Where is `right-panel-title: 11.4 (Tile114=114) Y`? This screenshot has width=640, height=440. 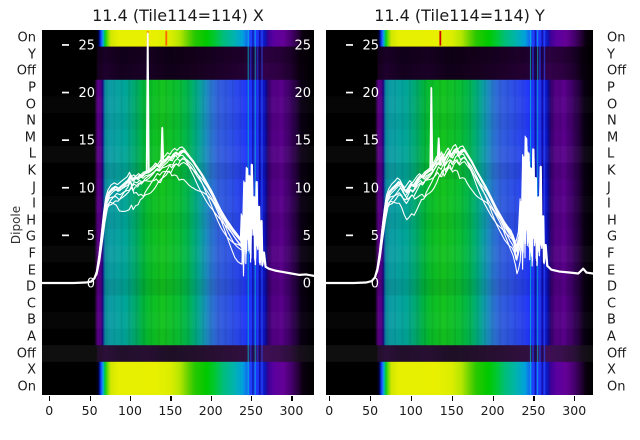
right-panel-title: 11.4 (Tile114=114) Y is located at coordinates (459, 15).